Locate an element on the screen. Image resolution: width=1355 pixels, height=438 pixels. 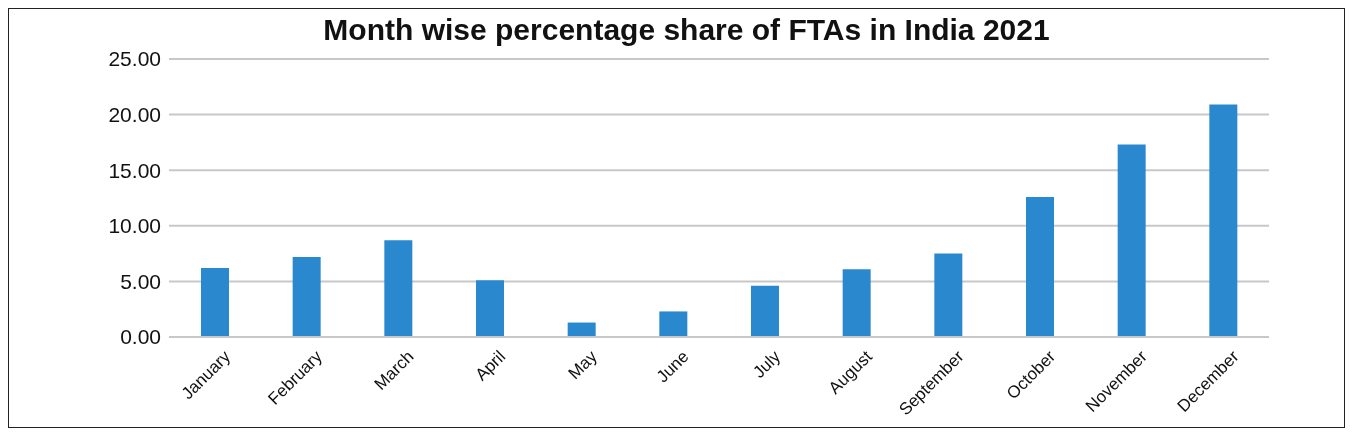
y-tick-label: 15.00 is located at coordinates (134, 170).